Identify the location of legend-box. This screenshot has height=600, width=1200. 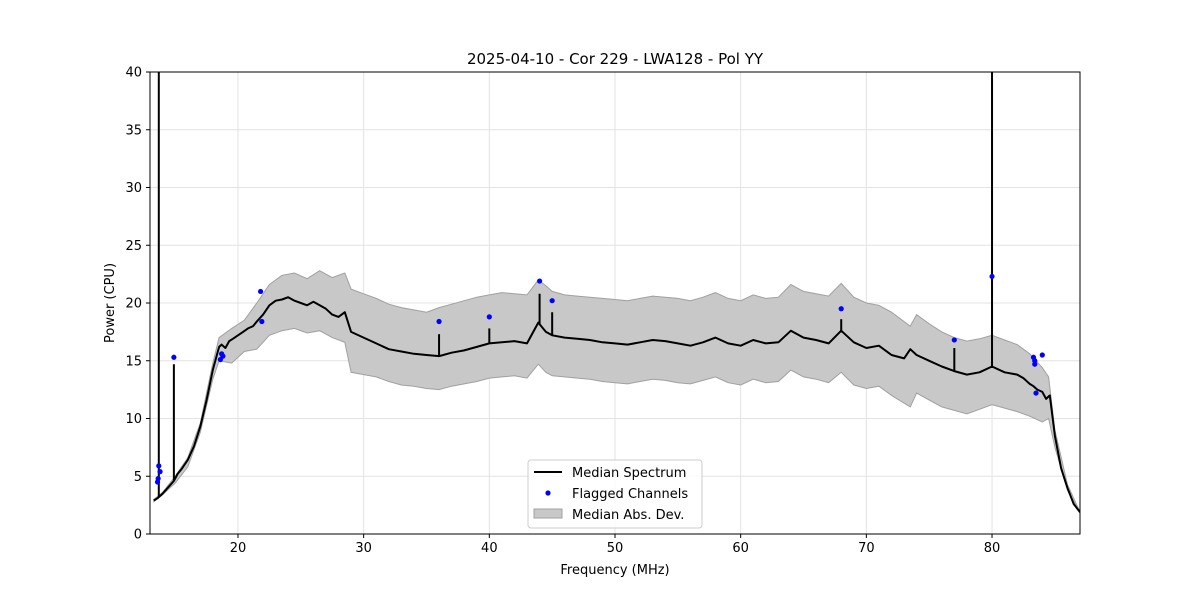
(615, 494).